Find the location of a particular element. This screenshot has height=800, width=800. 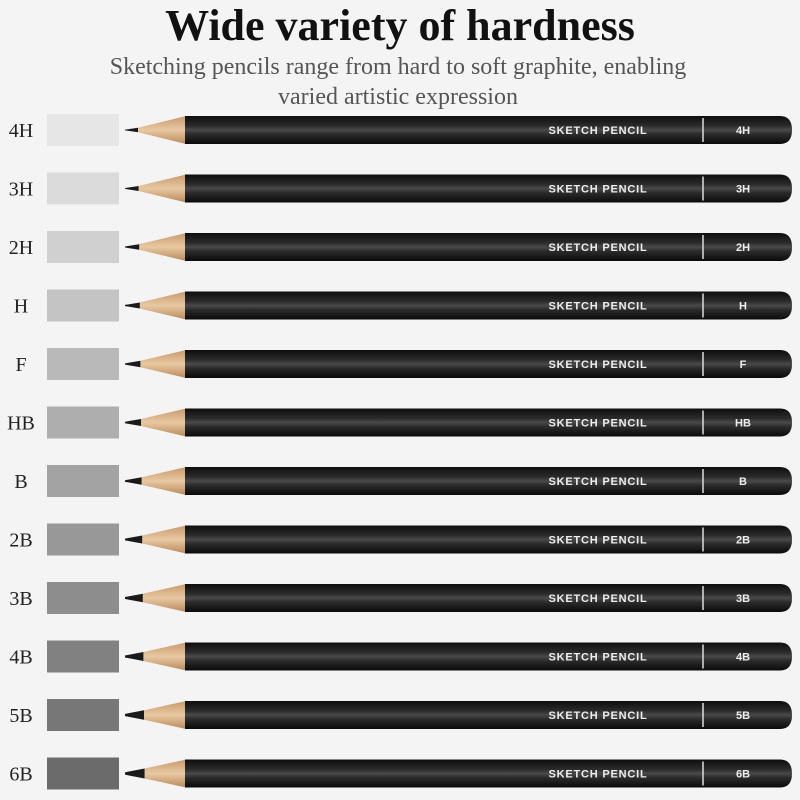

hardness-label: H is located at coordinates (21, 307).